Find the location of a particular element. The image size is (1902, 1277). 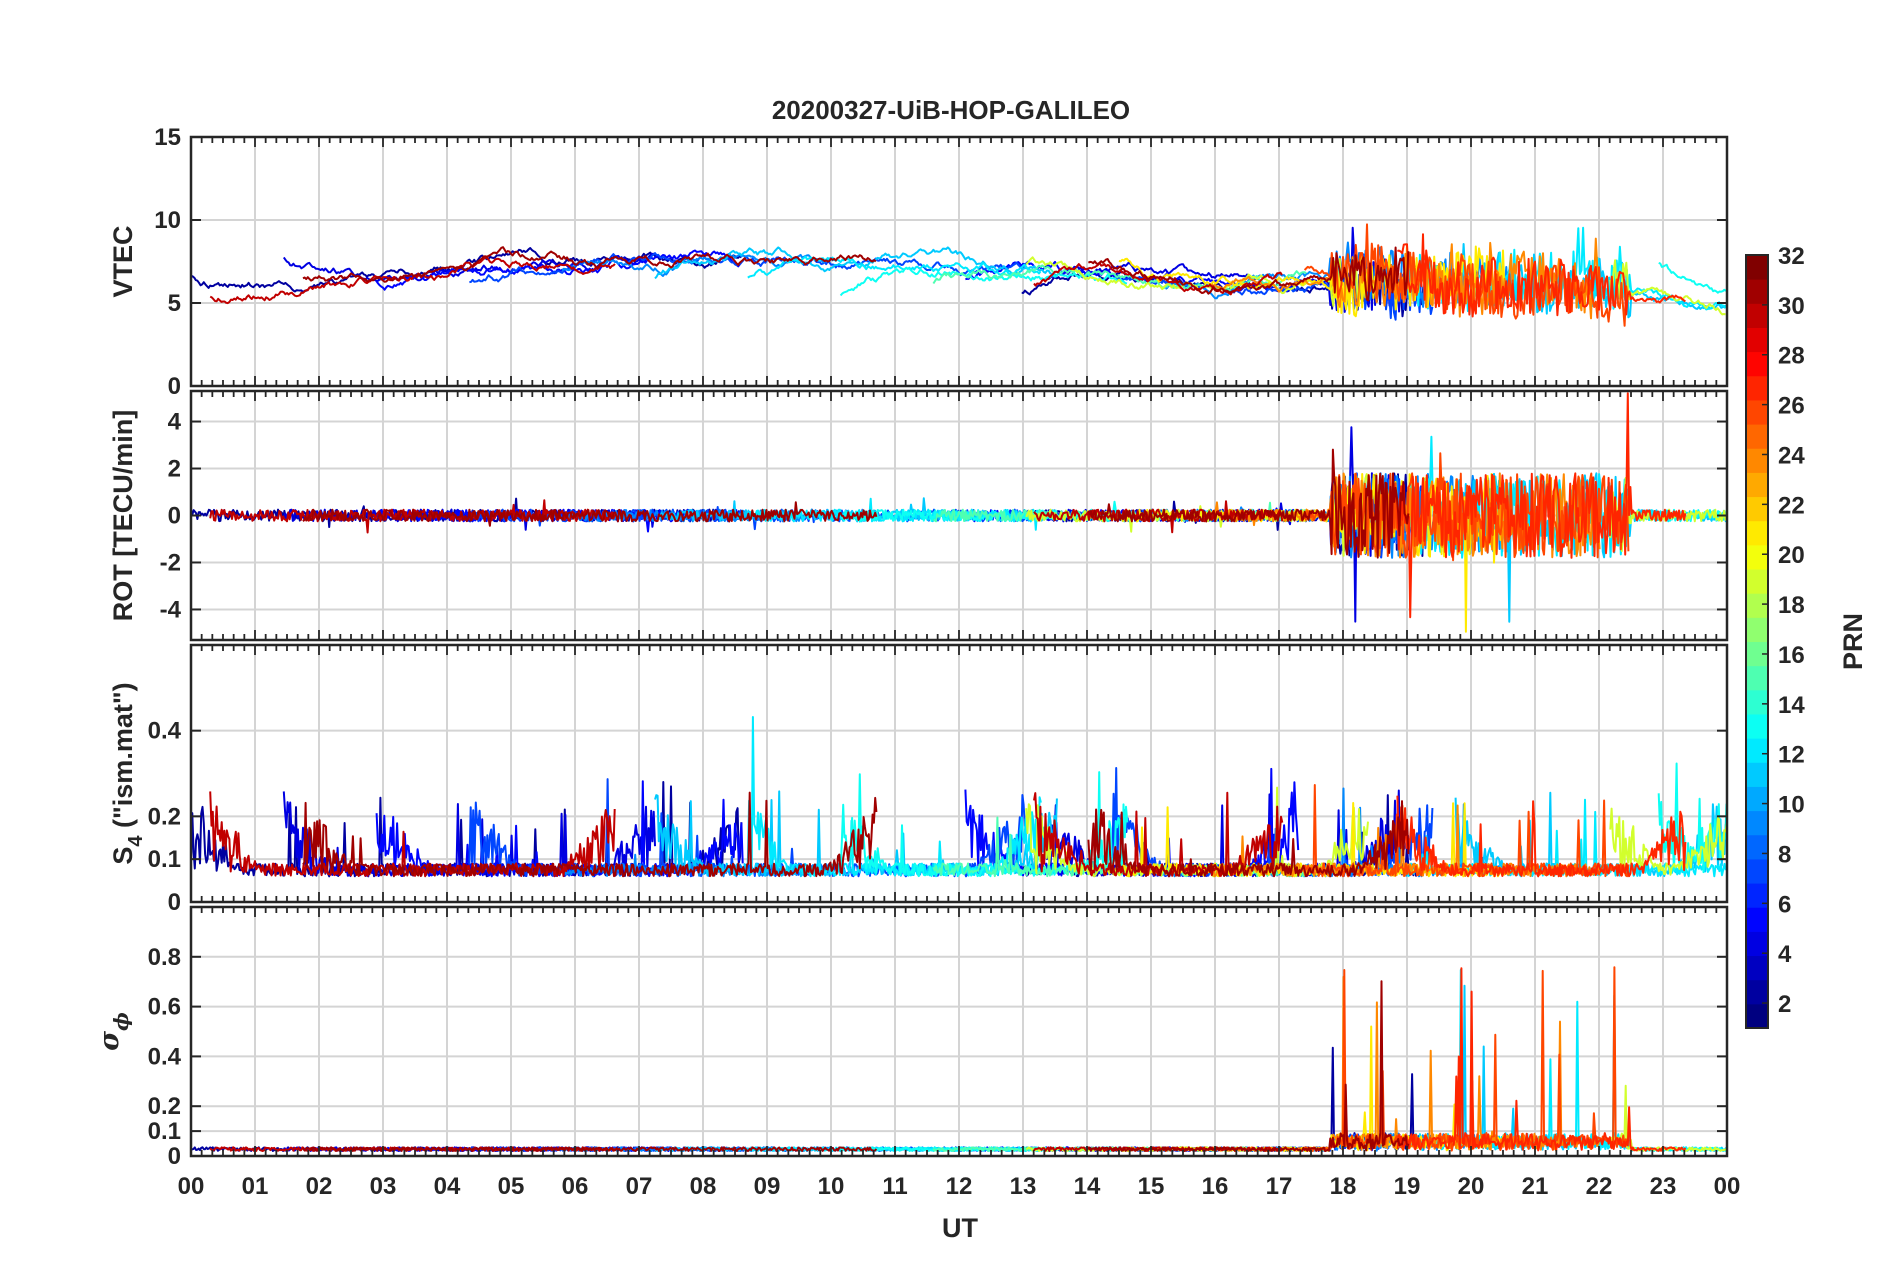

colorbar-tick-label: 26 is located at coordinates (1791, 406).